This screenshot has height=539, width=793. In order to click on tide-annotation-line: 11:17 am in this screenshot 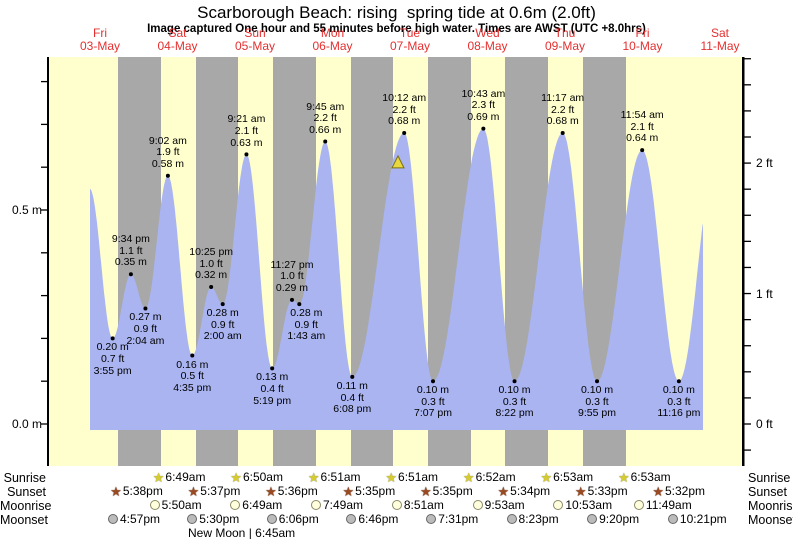, I will do `click(563, 97)`.